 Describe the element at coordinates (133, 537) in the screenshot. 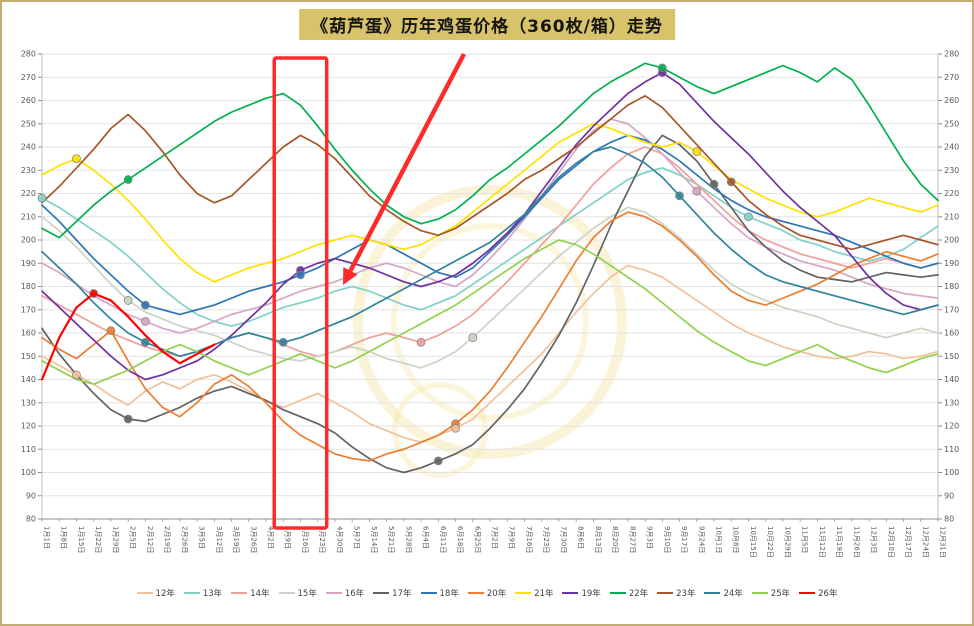

I see `x-tick-label: 2月5日` at that location.